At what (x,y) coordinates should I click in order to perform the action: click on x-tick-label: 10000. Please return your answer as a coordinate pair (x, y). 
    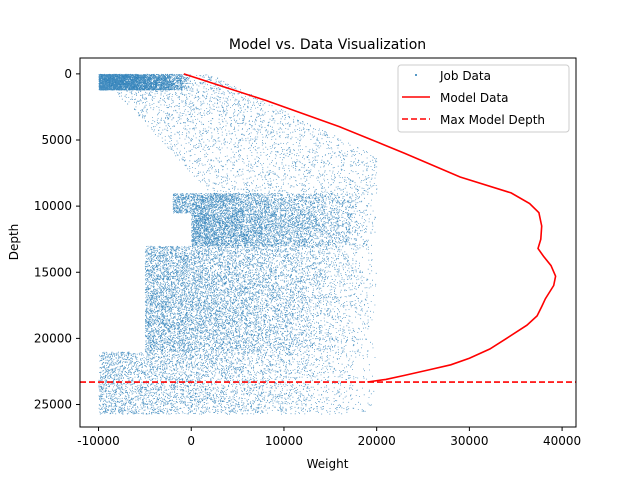
    Looking at the image, I should click on (284, 441).